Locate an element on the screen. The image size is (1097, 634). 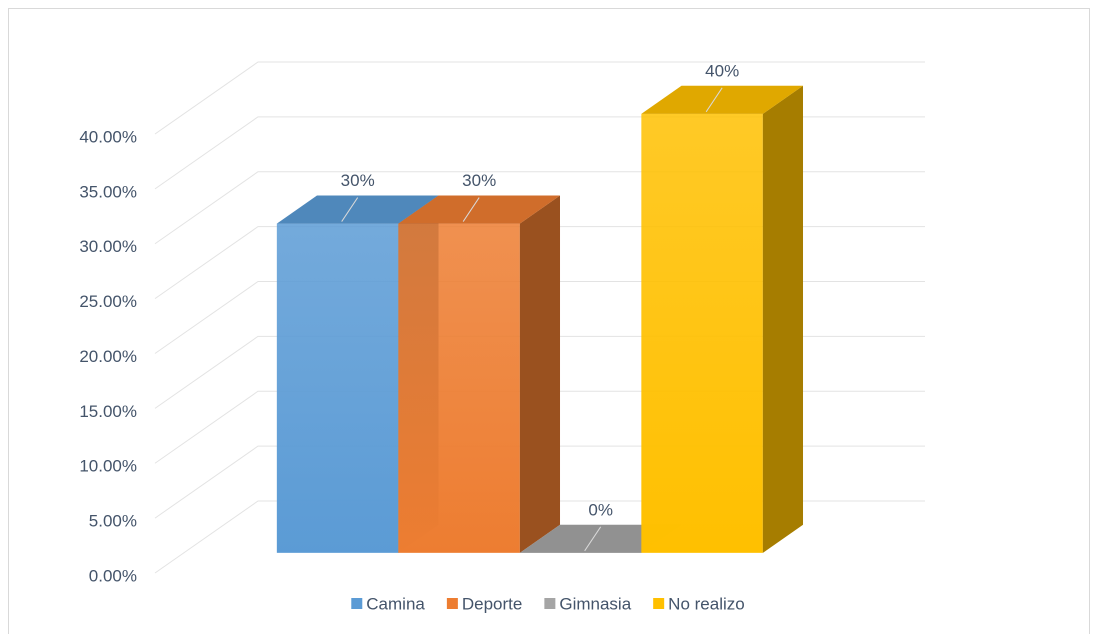
data-label: 0% is located at coordinates (600, 509).